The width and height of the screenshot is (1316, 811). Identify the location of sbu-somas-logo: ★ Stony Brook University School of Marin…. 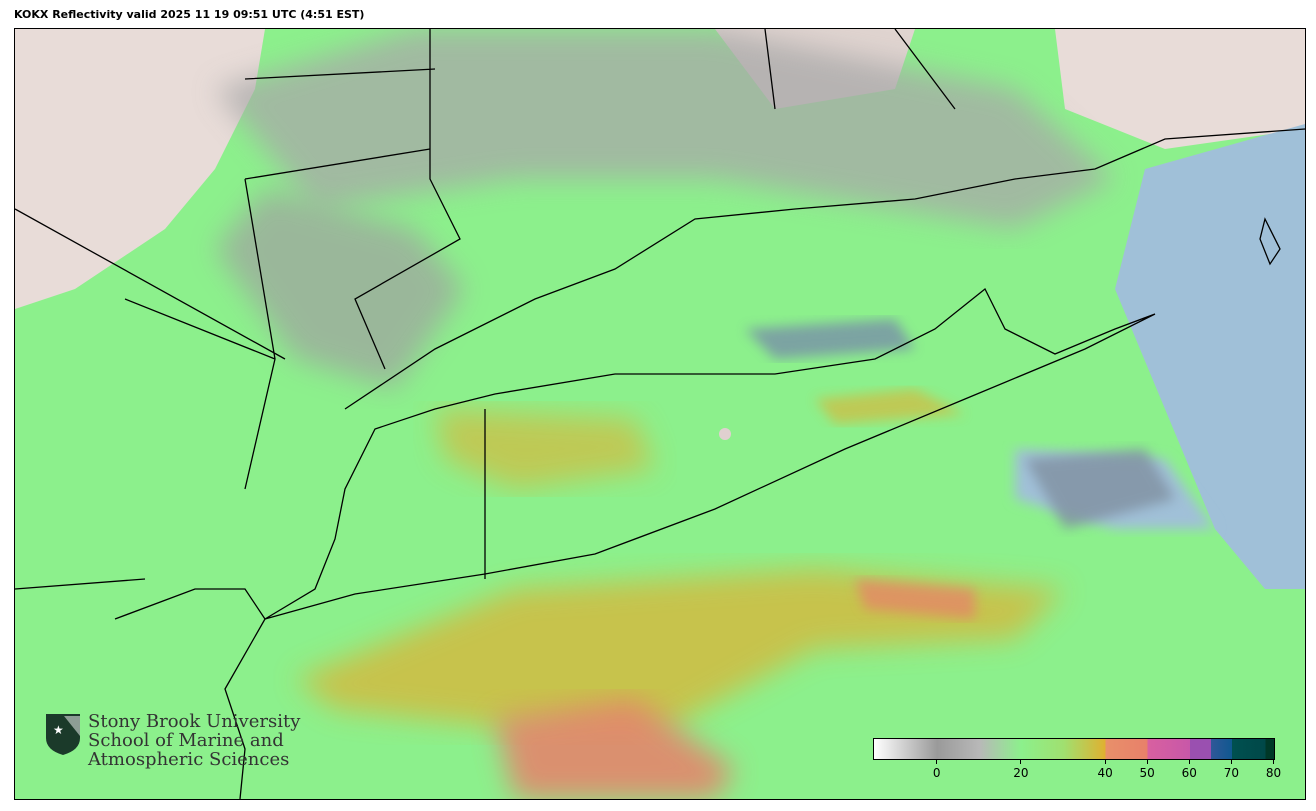
(172, 740).